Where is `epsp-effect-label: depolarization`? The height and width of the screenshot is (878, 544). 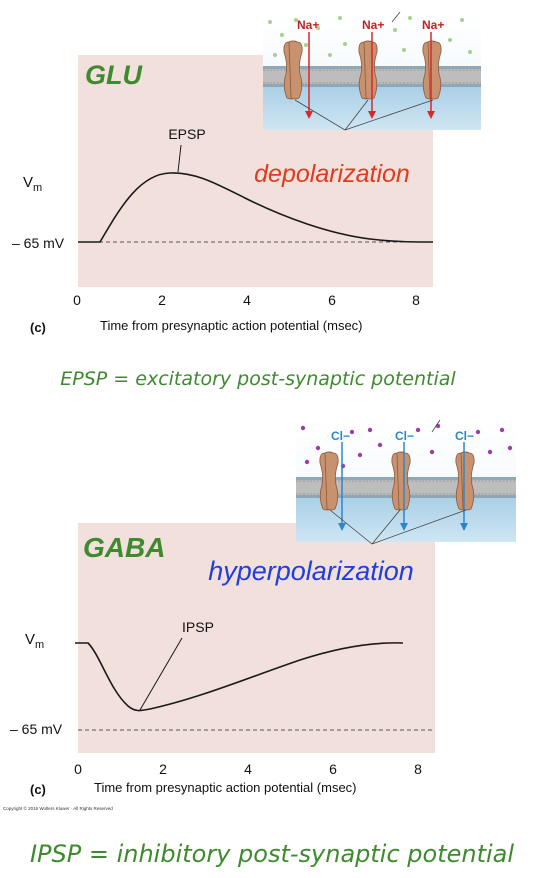
epsp-effect-label: depolarization is located at coordinates (332, 174).